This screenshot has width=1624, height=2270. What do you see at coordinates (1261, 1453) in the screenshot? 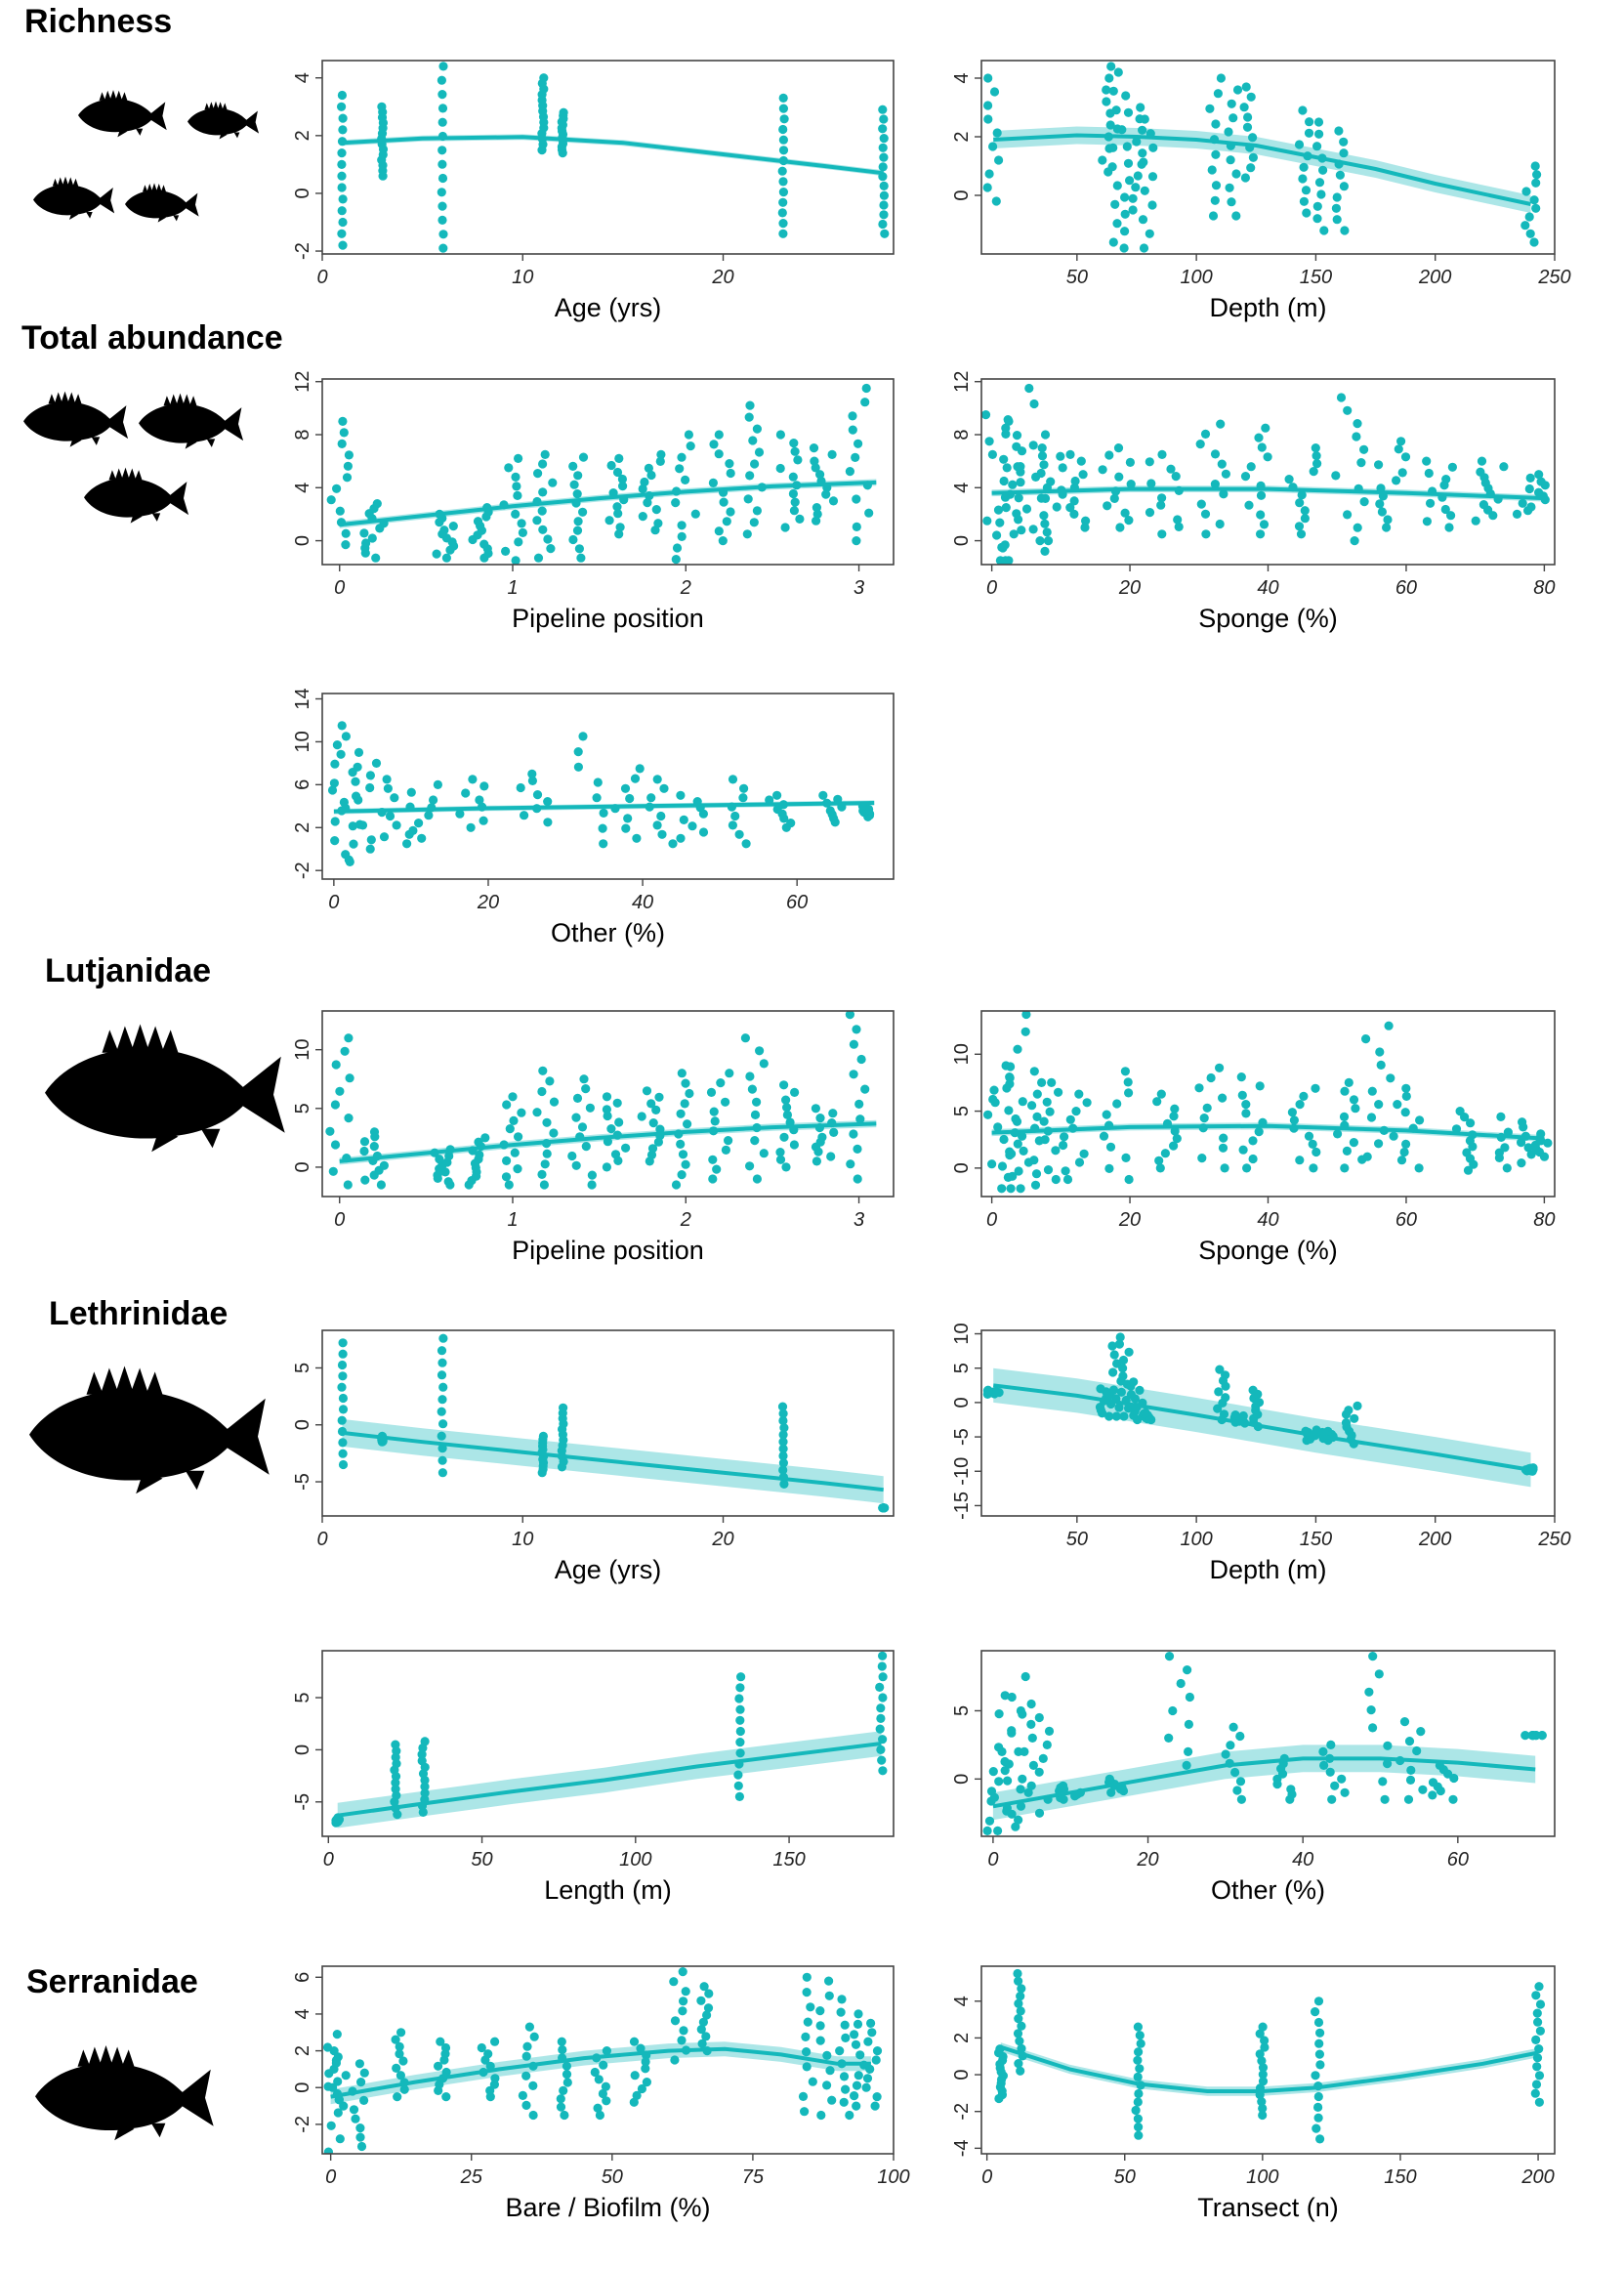
I see `lethrinidae-depth-panel: 50 100 150 200 250 -15 -10 -5 0 5 10 Depth (m)` at bounding box center [1261, 1453].